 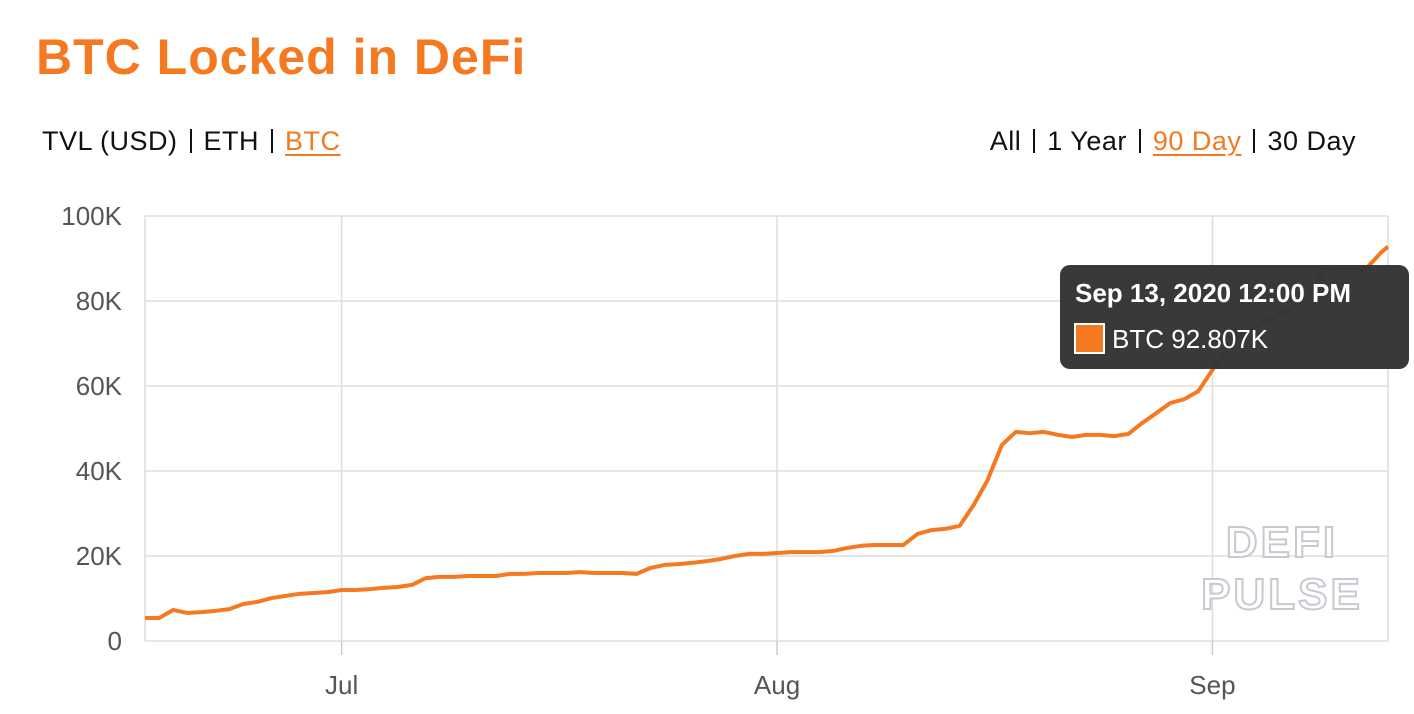 I want to click on y-tick-label: 0, so click(x=115, y=641).